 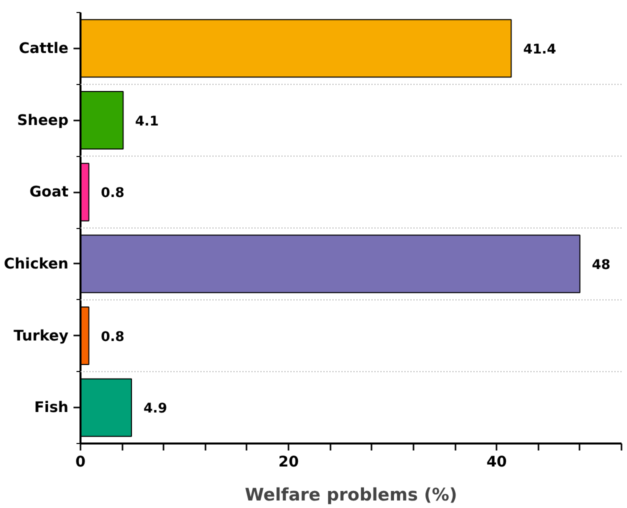 I want to click on y-tick-label: Turkey, so click(x=41, y=335).